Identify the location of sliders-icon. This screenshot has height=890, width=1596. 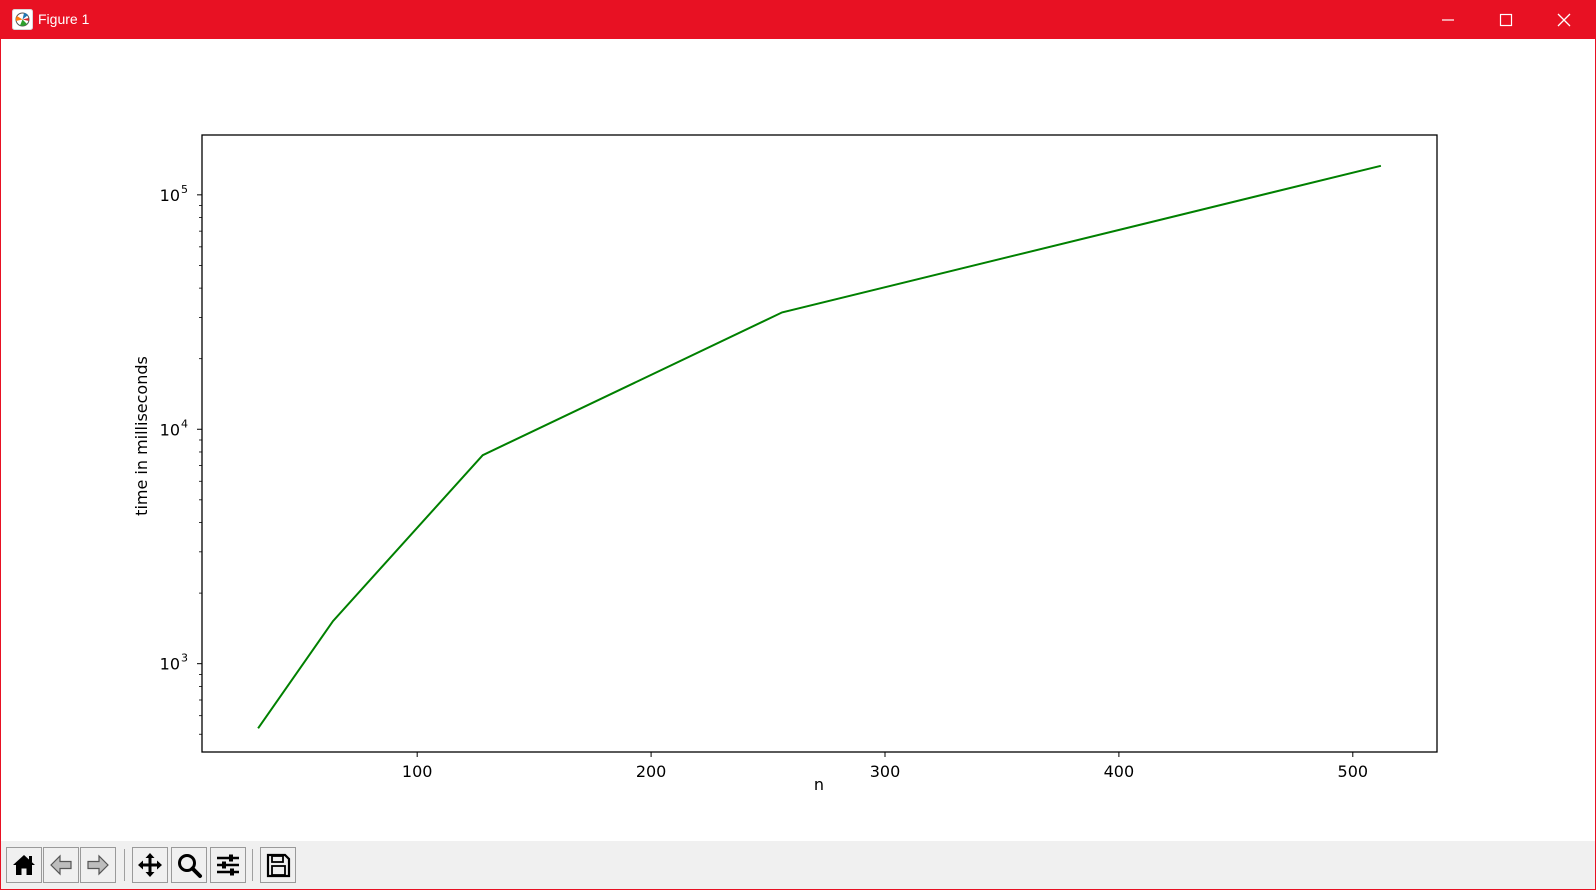
(228, 865).